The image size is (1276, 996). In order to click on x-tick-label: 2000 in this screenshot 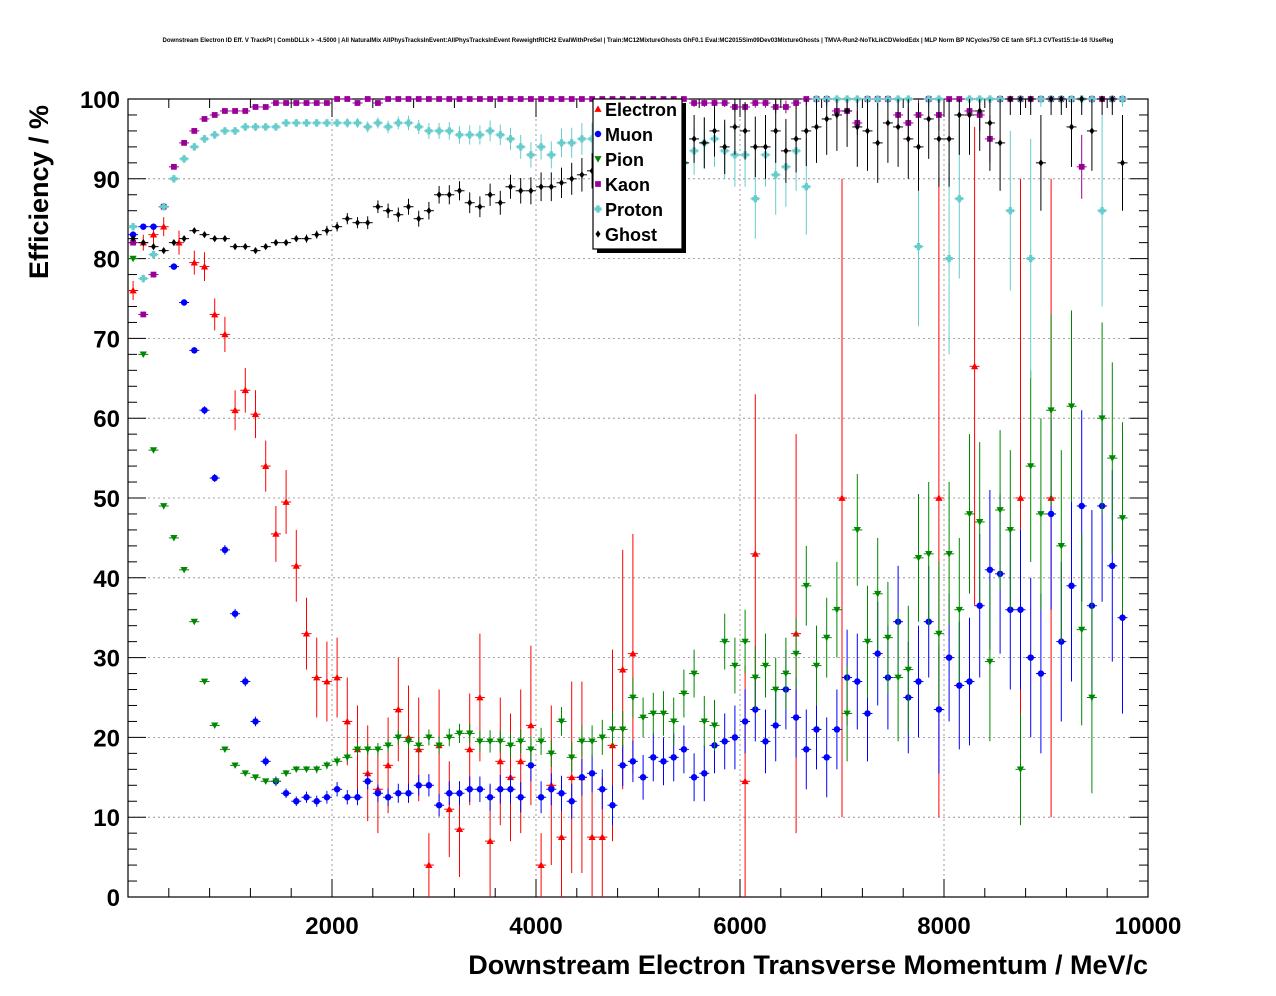, I will do `click(331, 926)`.